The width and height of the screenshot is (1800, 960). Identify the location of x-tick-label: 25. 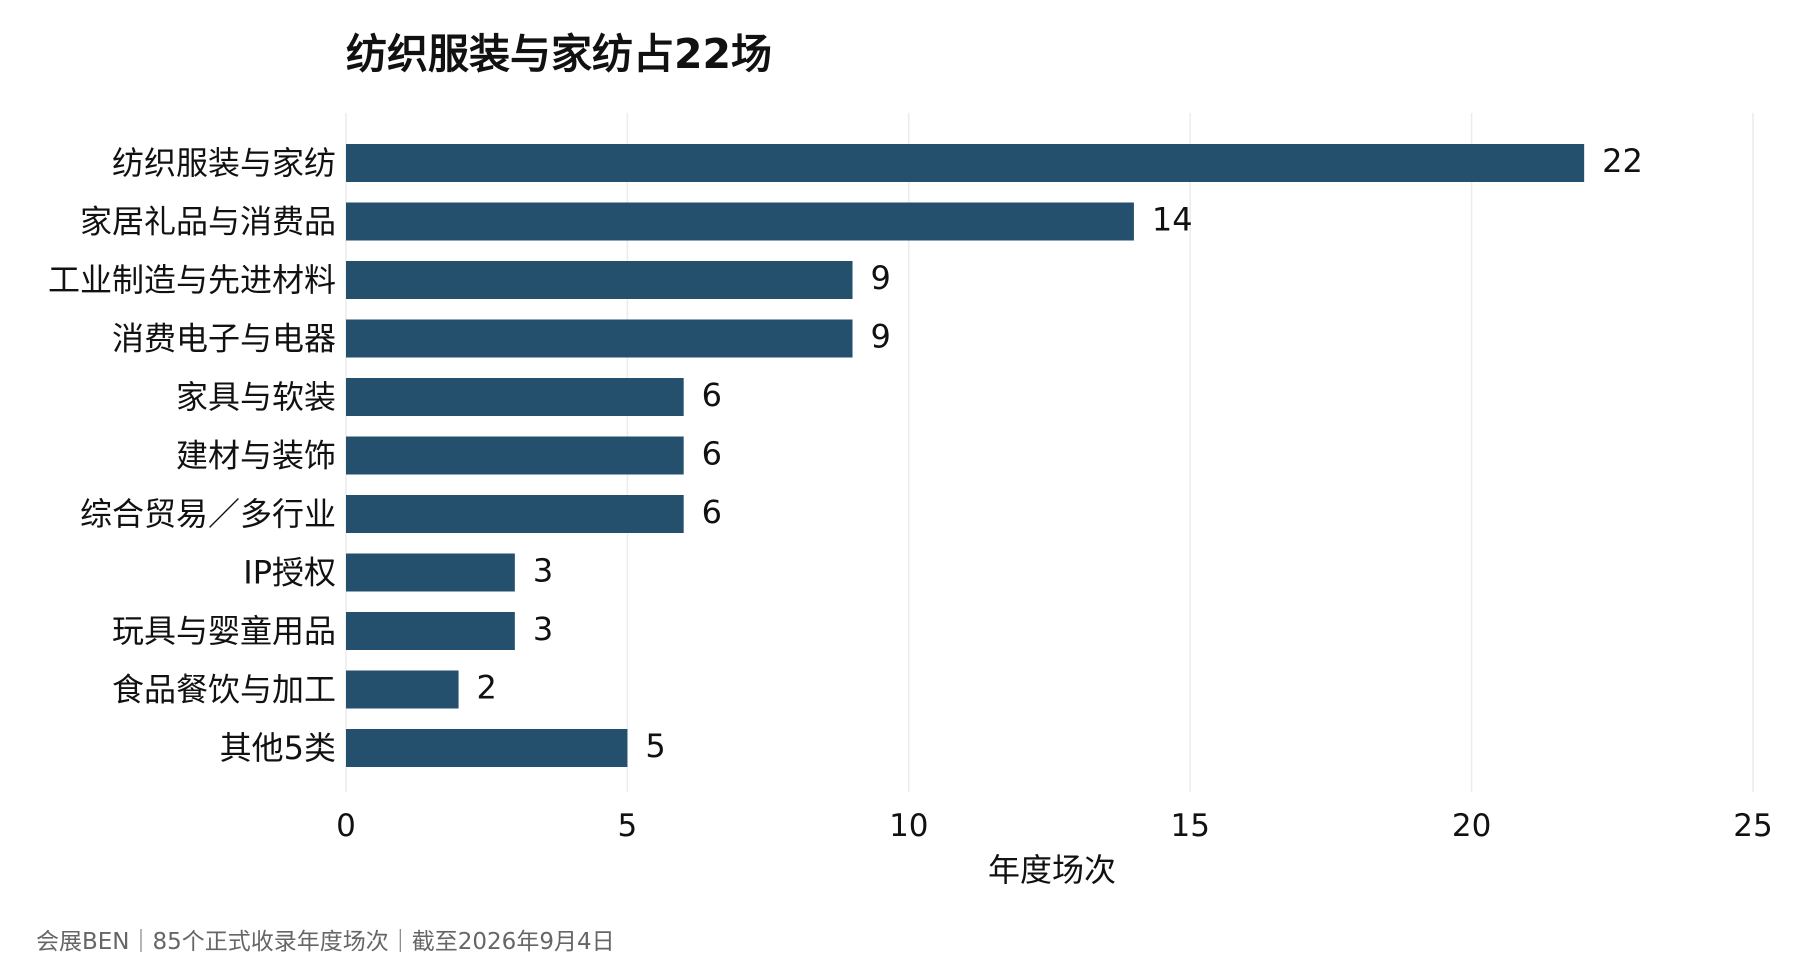
(1752, 826).